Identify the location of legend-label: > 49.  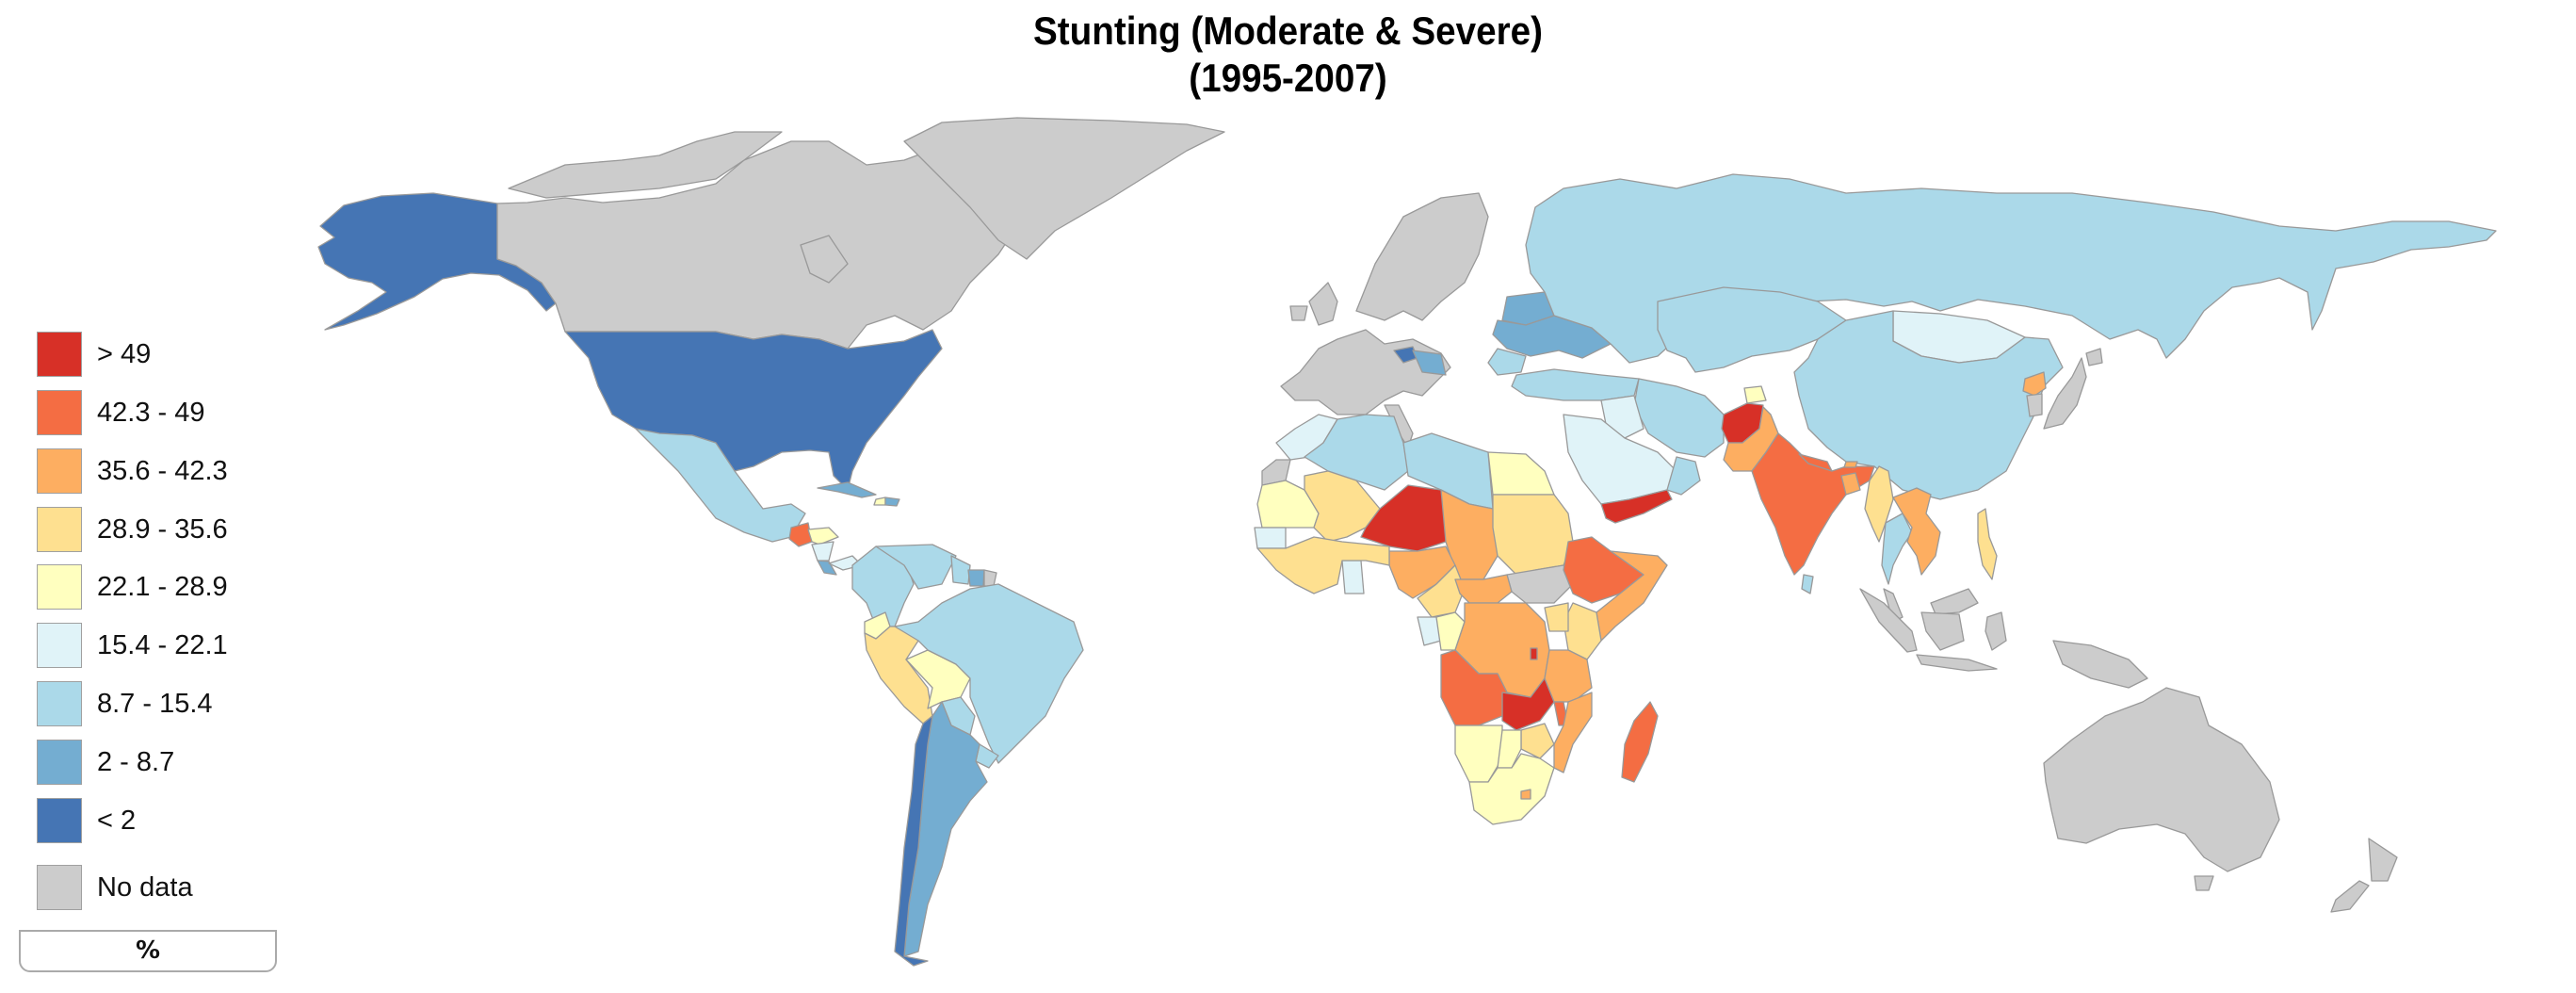
(124, 354).